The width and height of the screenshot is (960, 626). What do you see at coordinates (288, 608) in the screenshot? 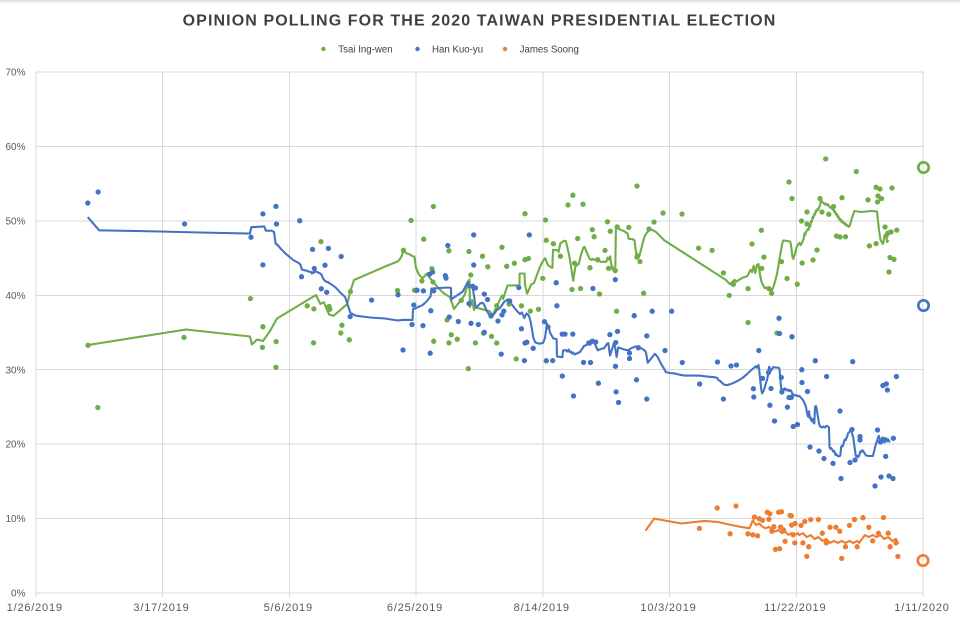
I see `svg-text: 5/6/2019` at bounding box center [288, 608].